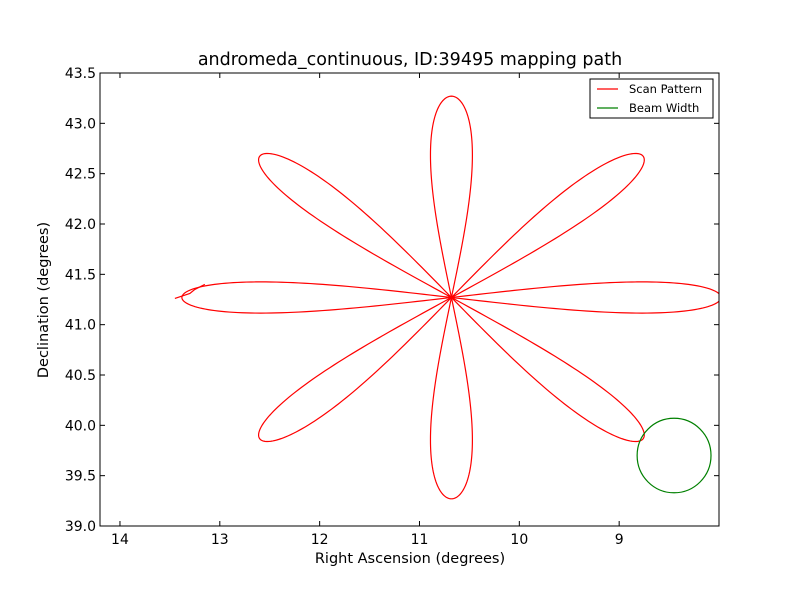 The width and height of the screenshot is (800, 600). I want to click on y-tick-label: 41.5, so click(80, 275).